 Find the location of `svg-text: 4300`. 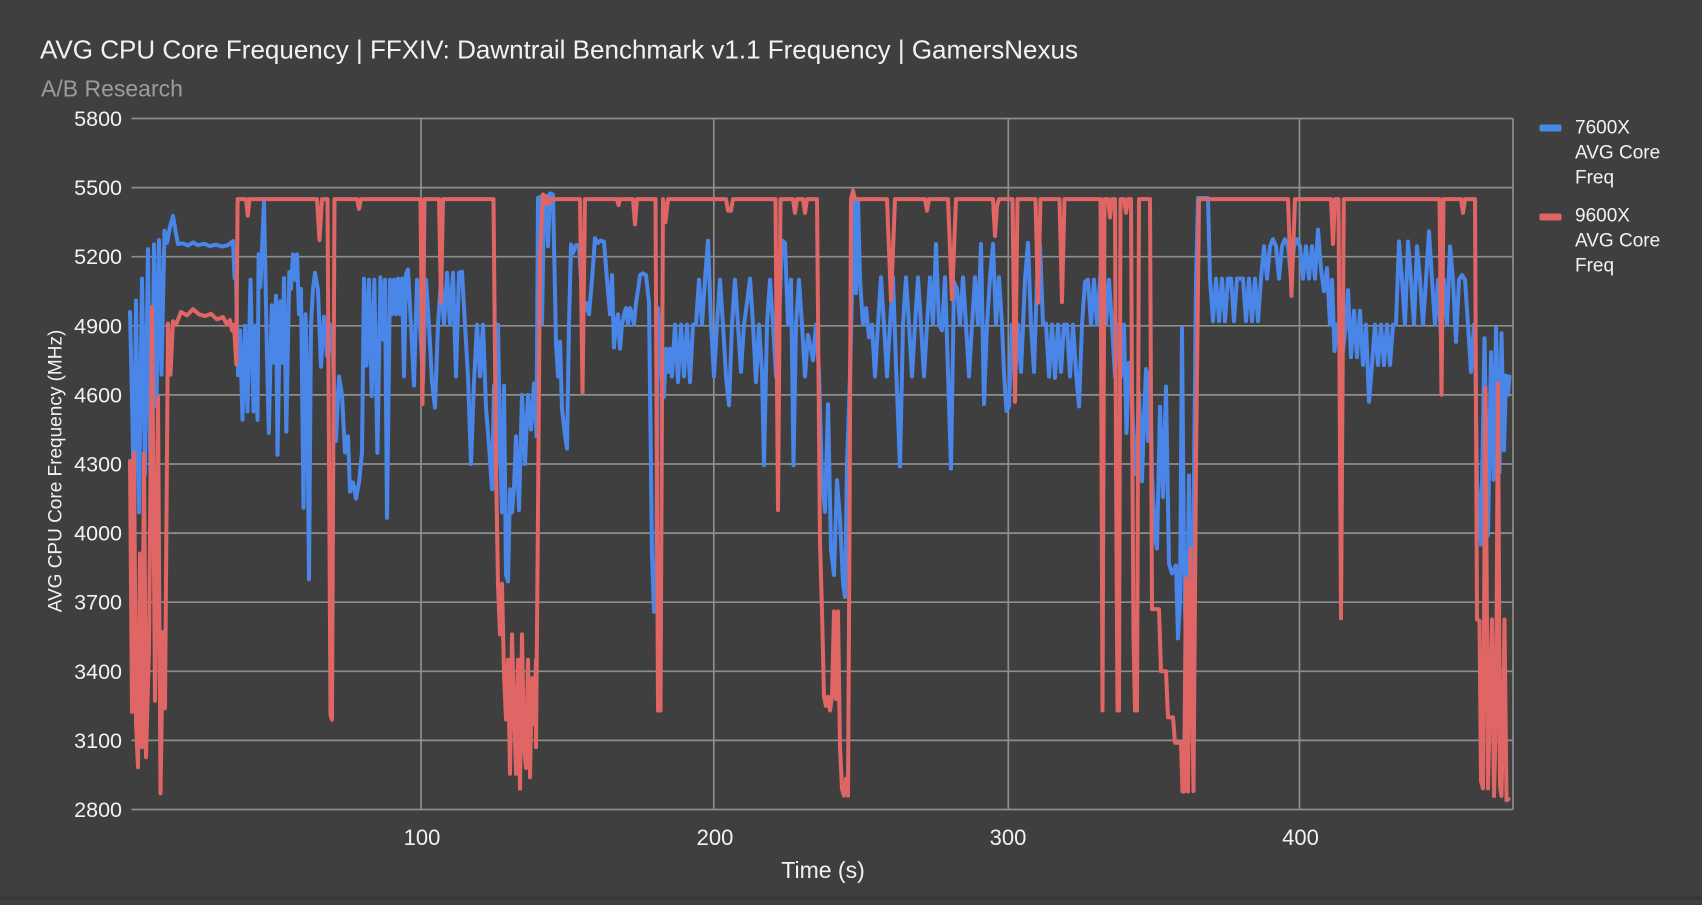

svg-text: 4300 is located at coordinates (98, 465).